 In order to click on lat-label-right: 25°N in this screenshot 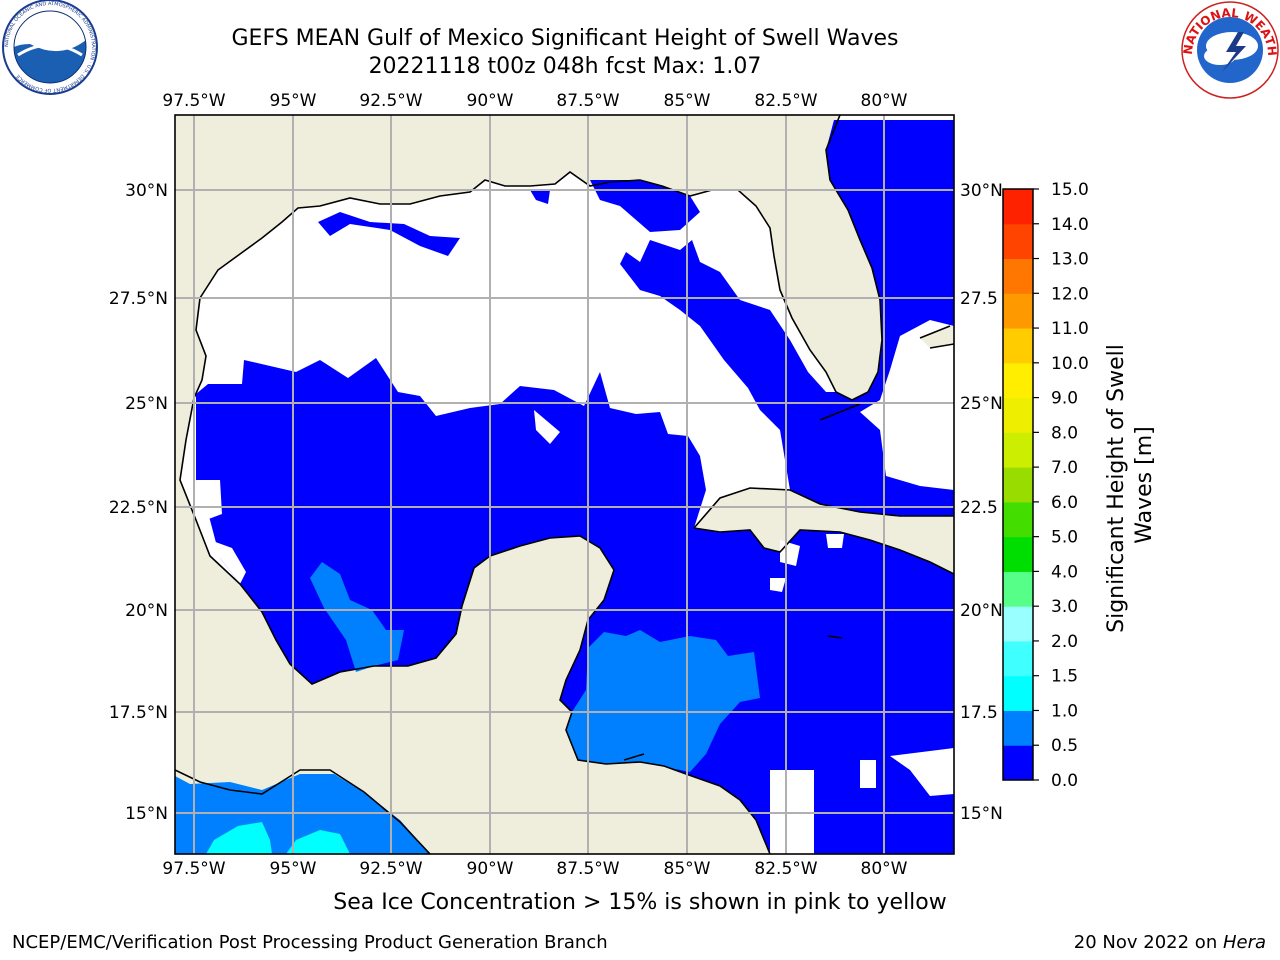, I will do `click(981, 404)`.